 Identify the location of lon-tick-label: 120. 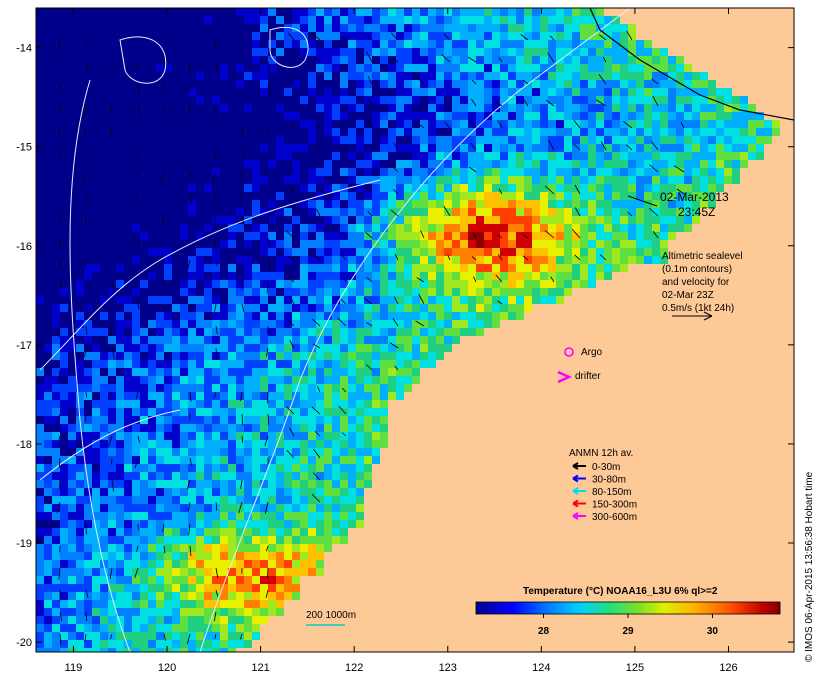
(167, 668).